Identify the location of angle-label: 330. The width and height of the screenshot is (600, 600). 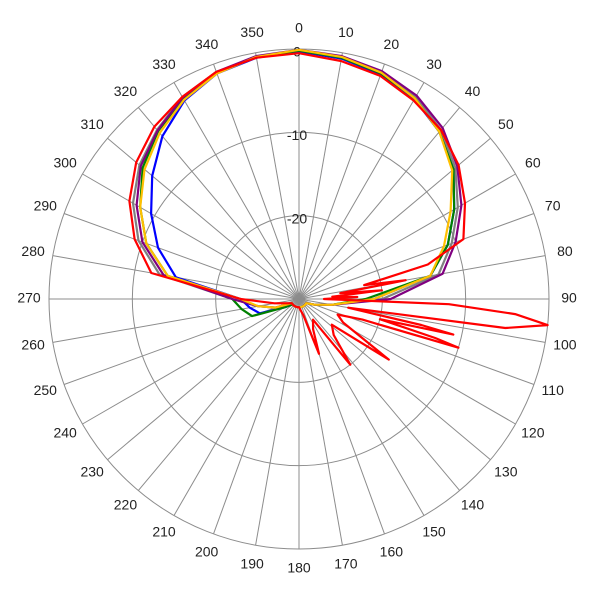
(164, 64).